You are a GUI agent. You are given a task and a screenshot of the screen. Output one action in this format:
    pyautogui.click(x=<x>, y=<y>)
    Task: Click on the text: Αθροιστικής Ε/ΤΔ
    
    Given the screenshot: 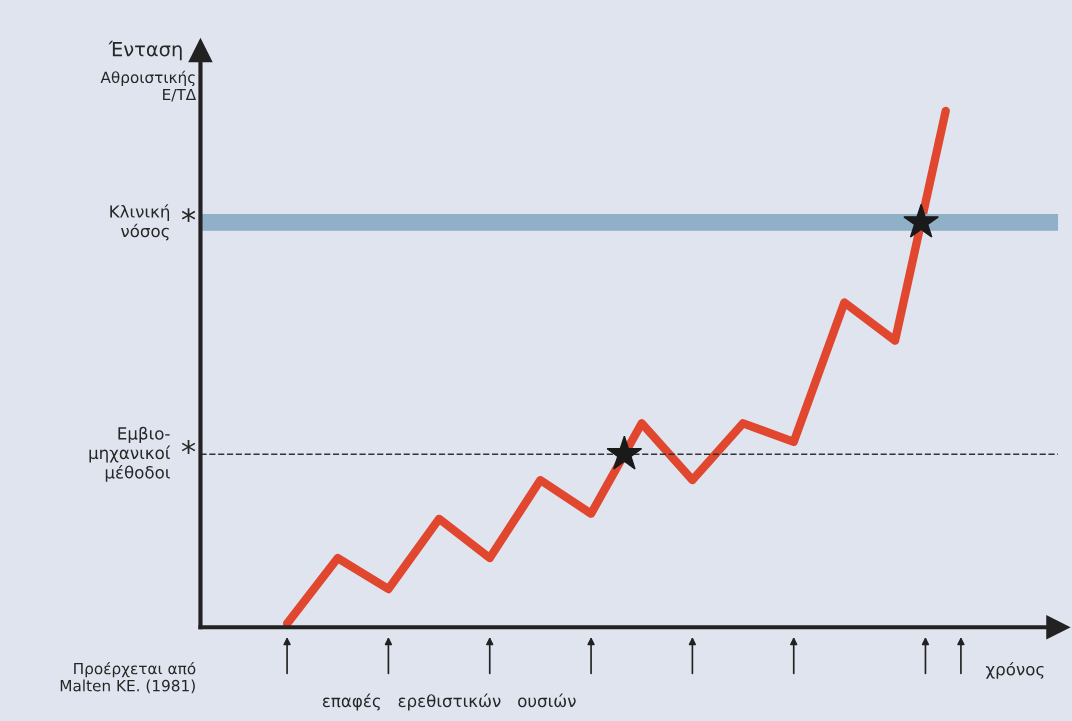 What is the action you would take?
    pyautogui.click(x=148, y=86)
    